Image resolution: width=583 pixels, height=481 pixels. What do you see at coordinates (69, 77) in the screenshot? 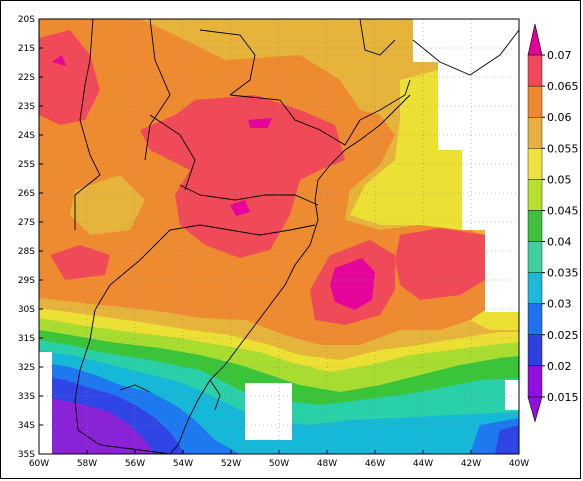
I see `field-red-nw` at bounding box center [69, 77].